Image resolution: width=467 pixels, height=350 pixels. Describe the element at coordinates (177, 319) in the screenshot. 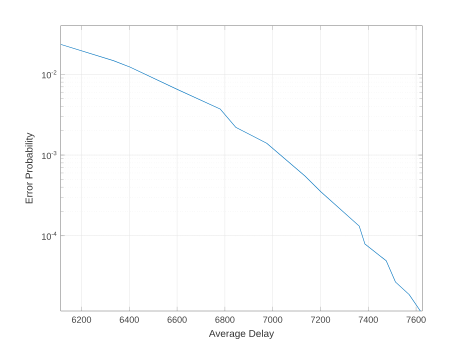

I see `x-tick-label: 6600` at that location.